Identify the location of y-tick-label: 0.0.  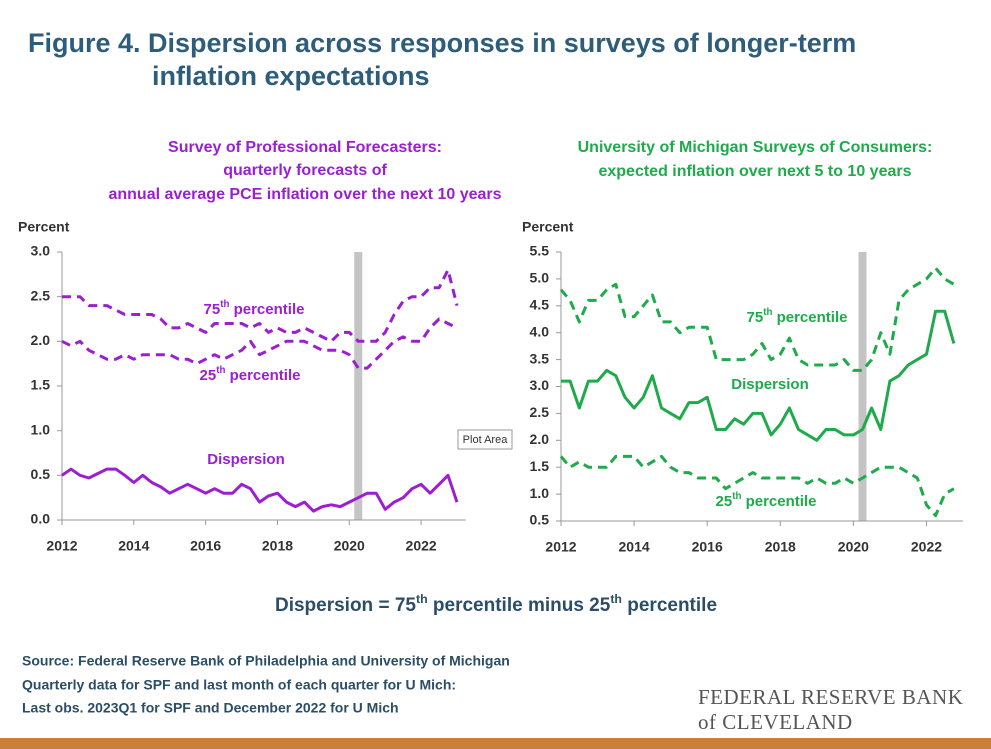
(41, 519).